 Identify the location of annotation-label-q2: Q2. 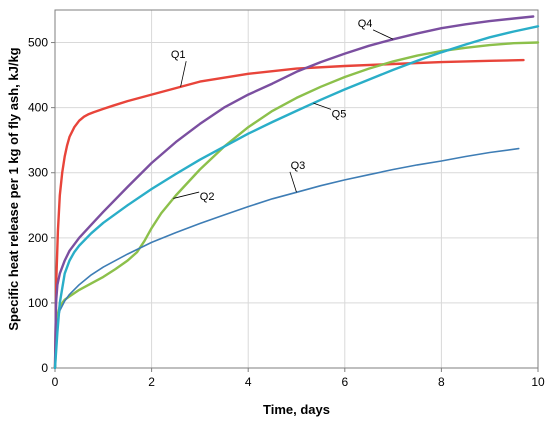
(207, 197).